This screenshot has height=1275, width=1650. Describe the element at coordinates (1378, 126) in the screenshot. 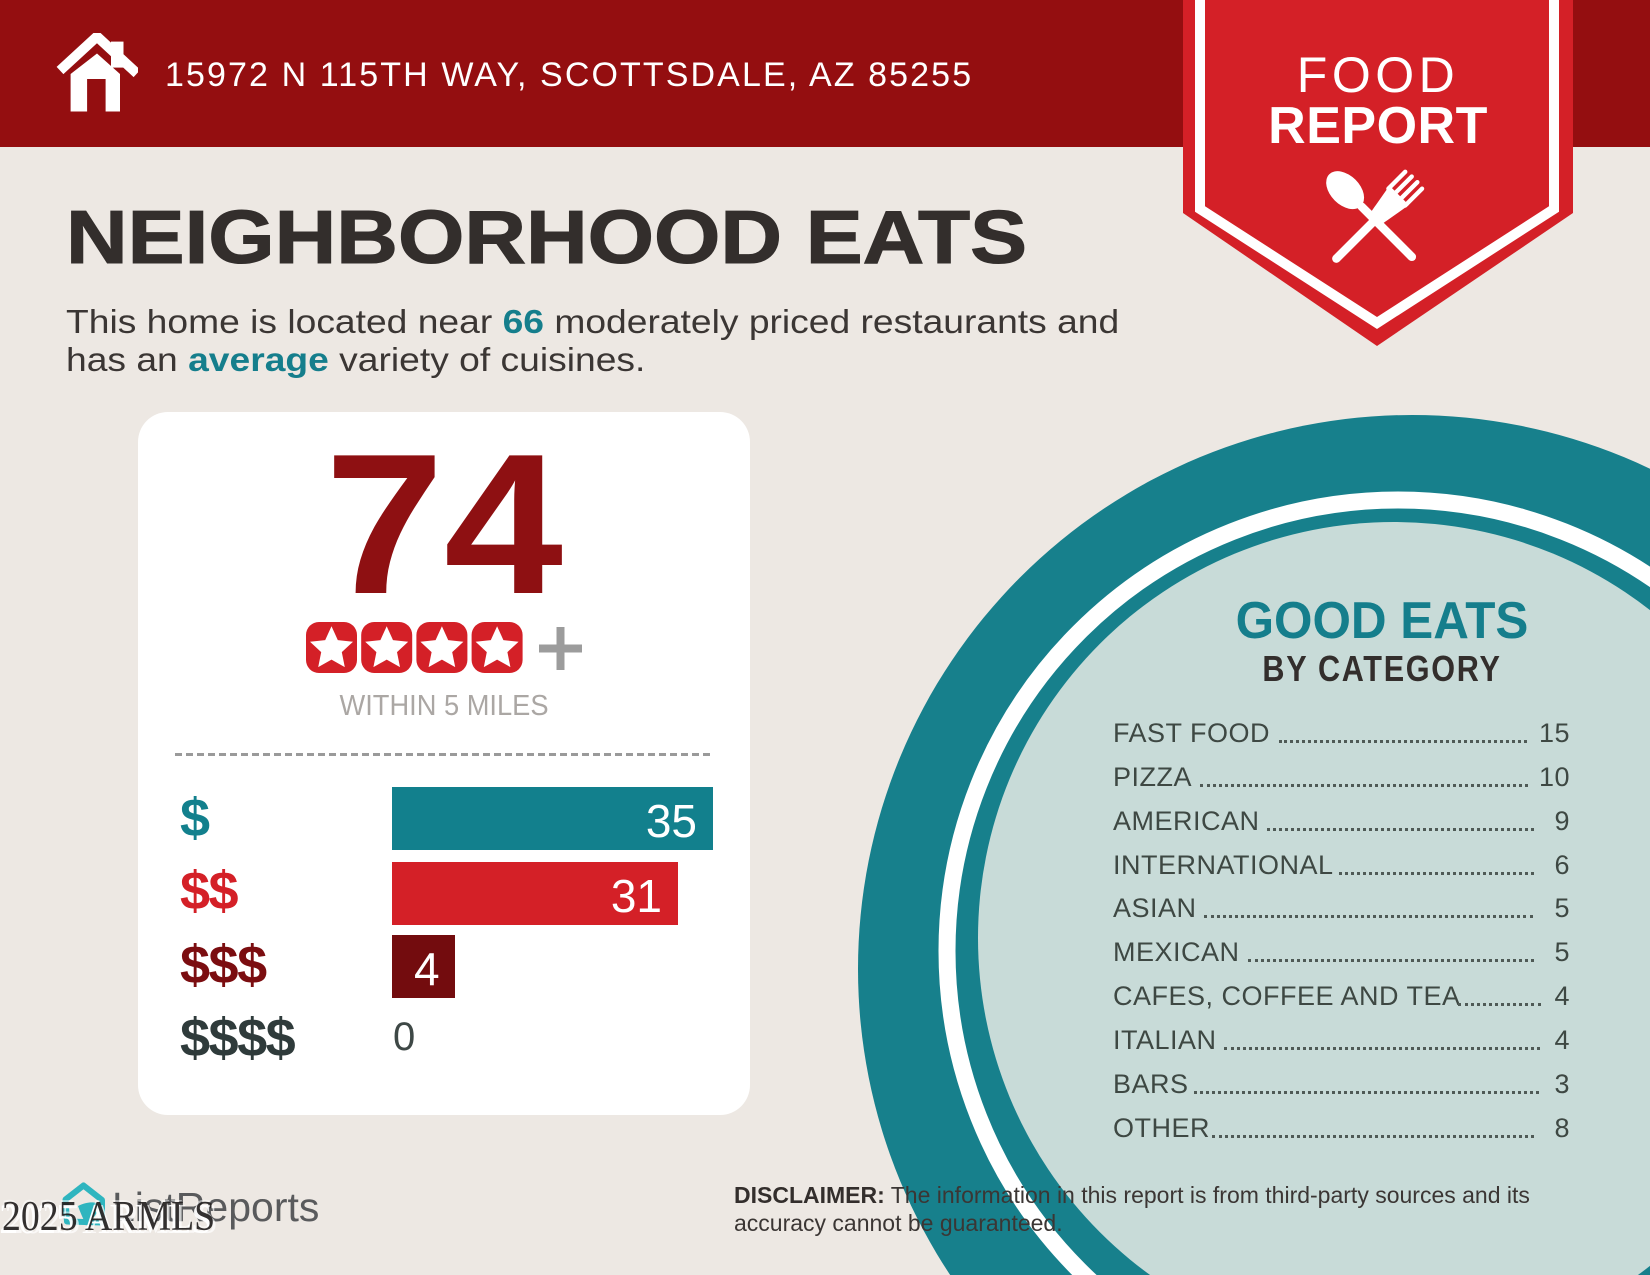

I see `svg-text: REPORT` at that location.